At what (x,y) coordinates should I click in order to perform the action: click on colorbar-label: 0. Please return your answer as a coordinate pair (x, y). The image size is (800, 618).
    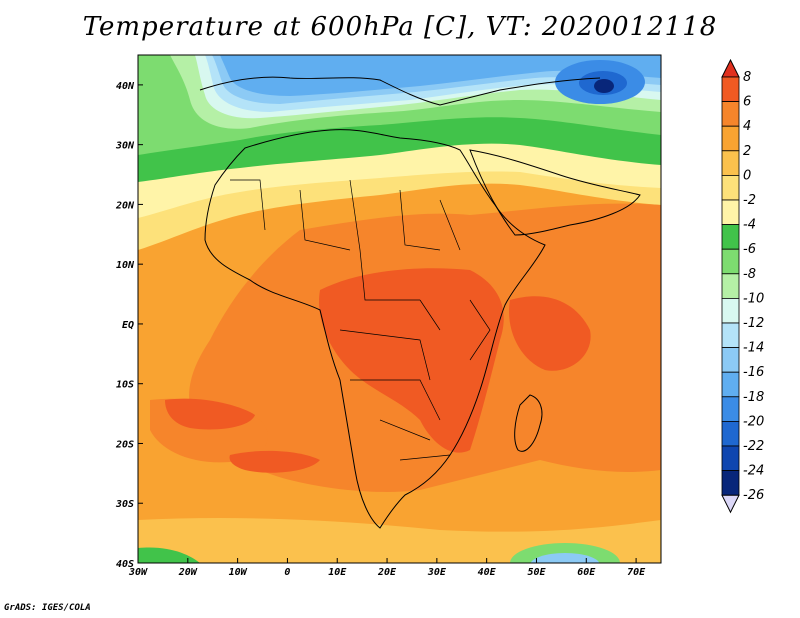
    Looking at the image, I should click on (747, 175).